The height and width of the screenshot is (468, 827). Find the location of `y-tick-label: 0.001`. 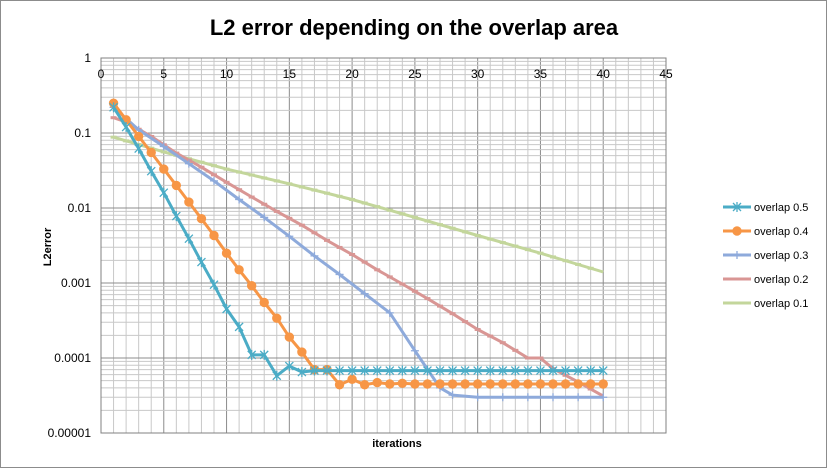

y-tick-label: 0.001 is located at coordinates (76, 283).